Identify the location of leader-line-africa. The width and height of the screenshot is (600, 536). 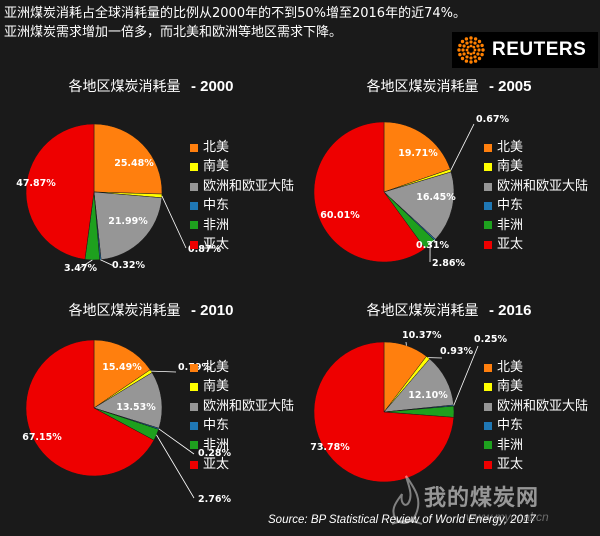
(86, 264).